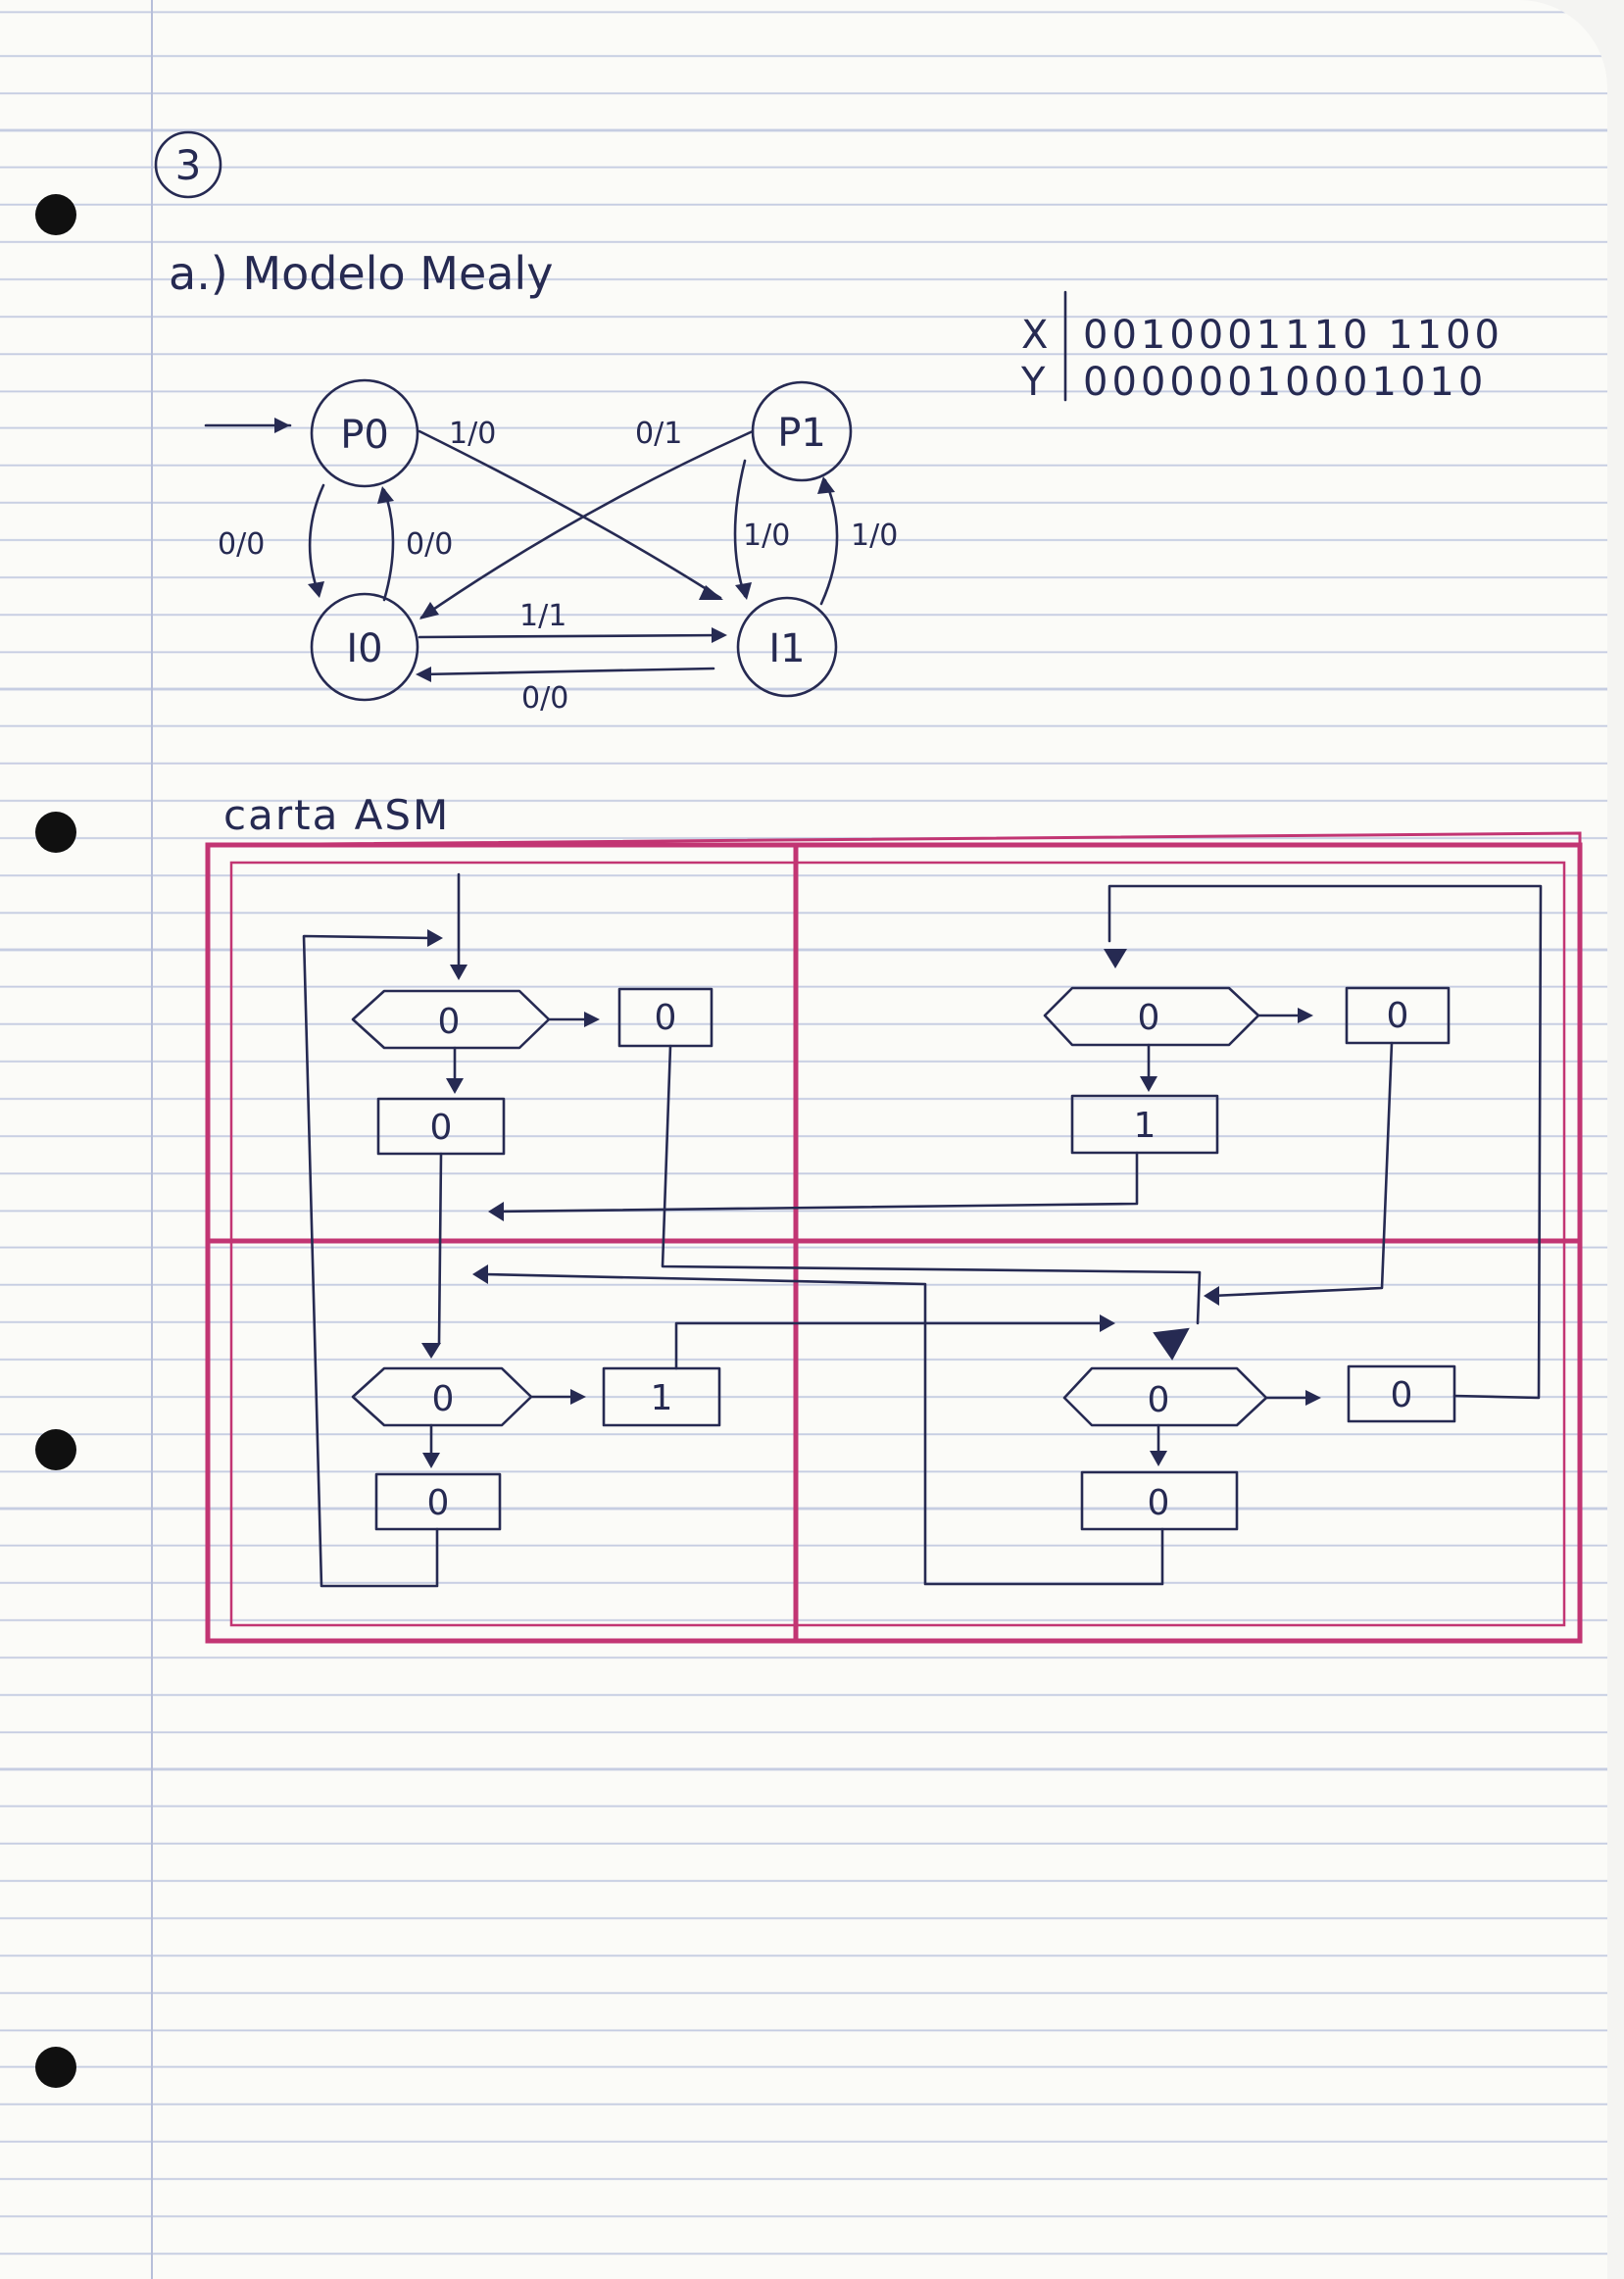 The height and width of the screenshot is (2279, 1624). I want to click on state-p0-label: P0, so click(364, 435).